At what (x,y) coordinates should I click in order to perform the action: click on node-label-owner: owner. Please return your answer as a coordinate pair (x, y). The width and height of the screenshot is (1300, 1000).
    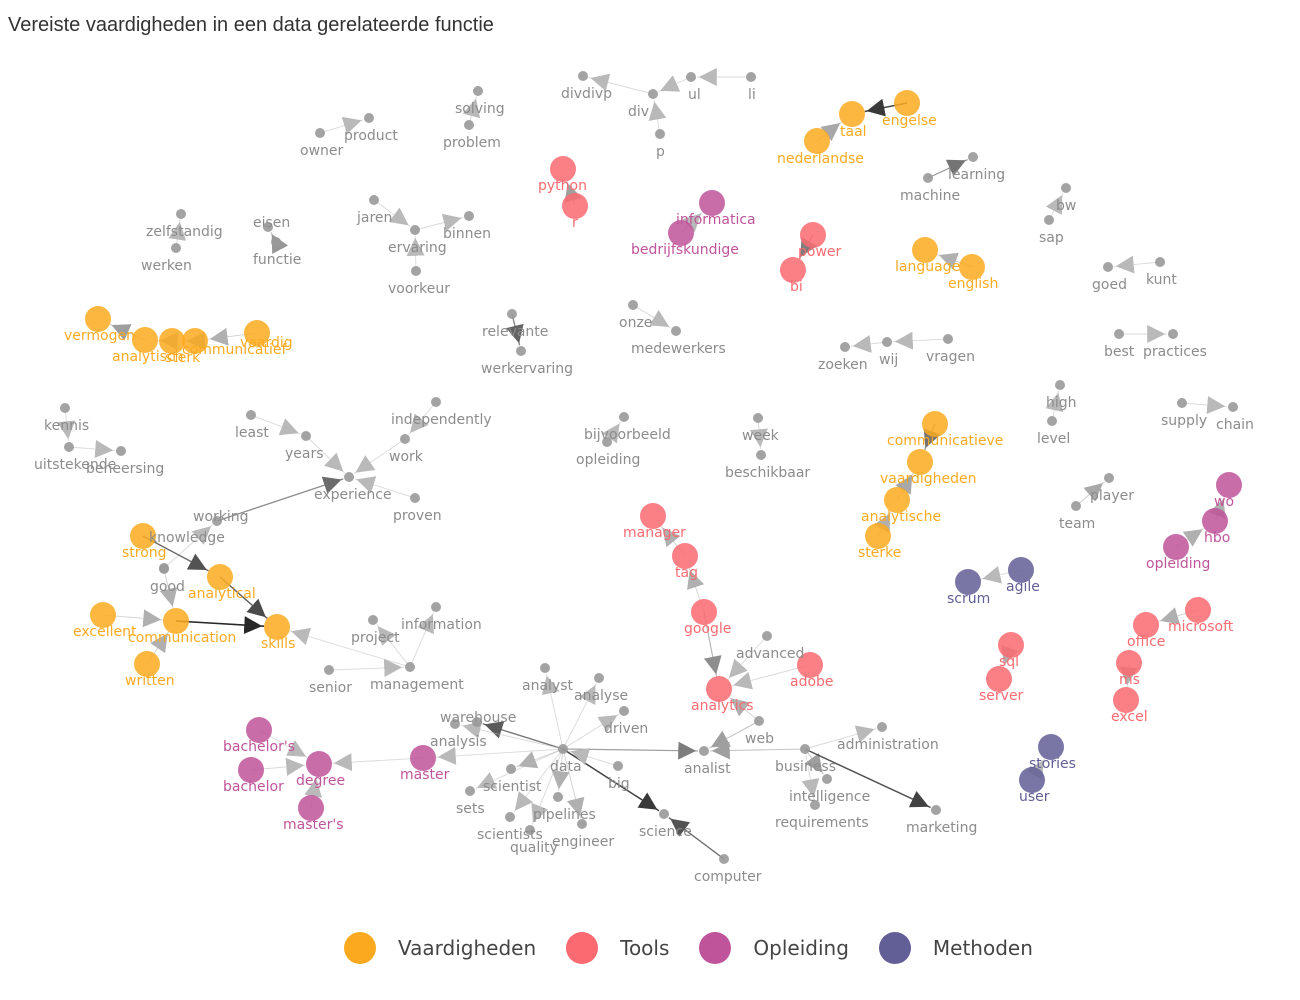
    Looking at the image, I should click on (322, 151).